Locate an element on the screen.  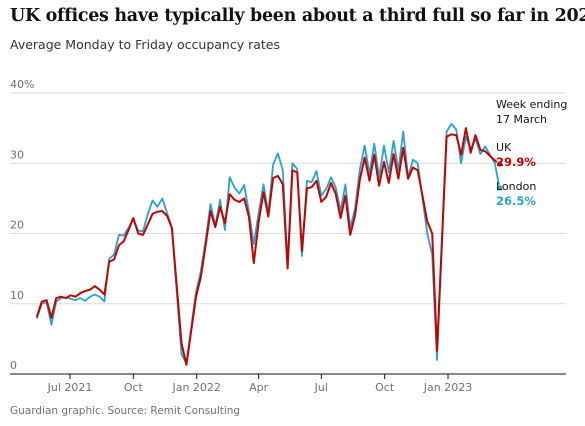
uk-end-point is located at coordinates (500, 164).